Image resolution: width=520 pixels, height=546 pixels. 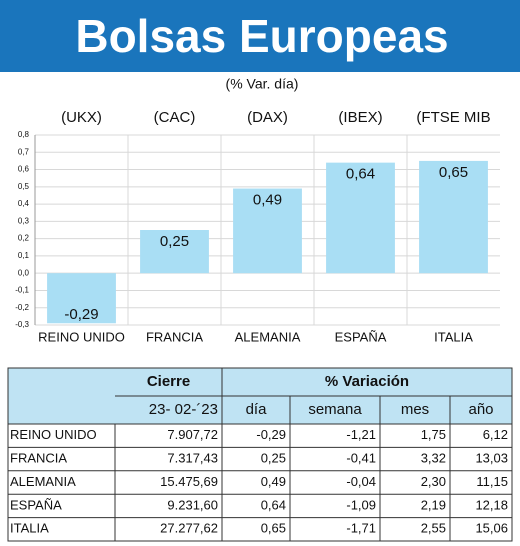 What do you see at coordinates (480, 409) in the screenshot?
I see `table-subheader: año` at bounding box center [480, 409].